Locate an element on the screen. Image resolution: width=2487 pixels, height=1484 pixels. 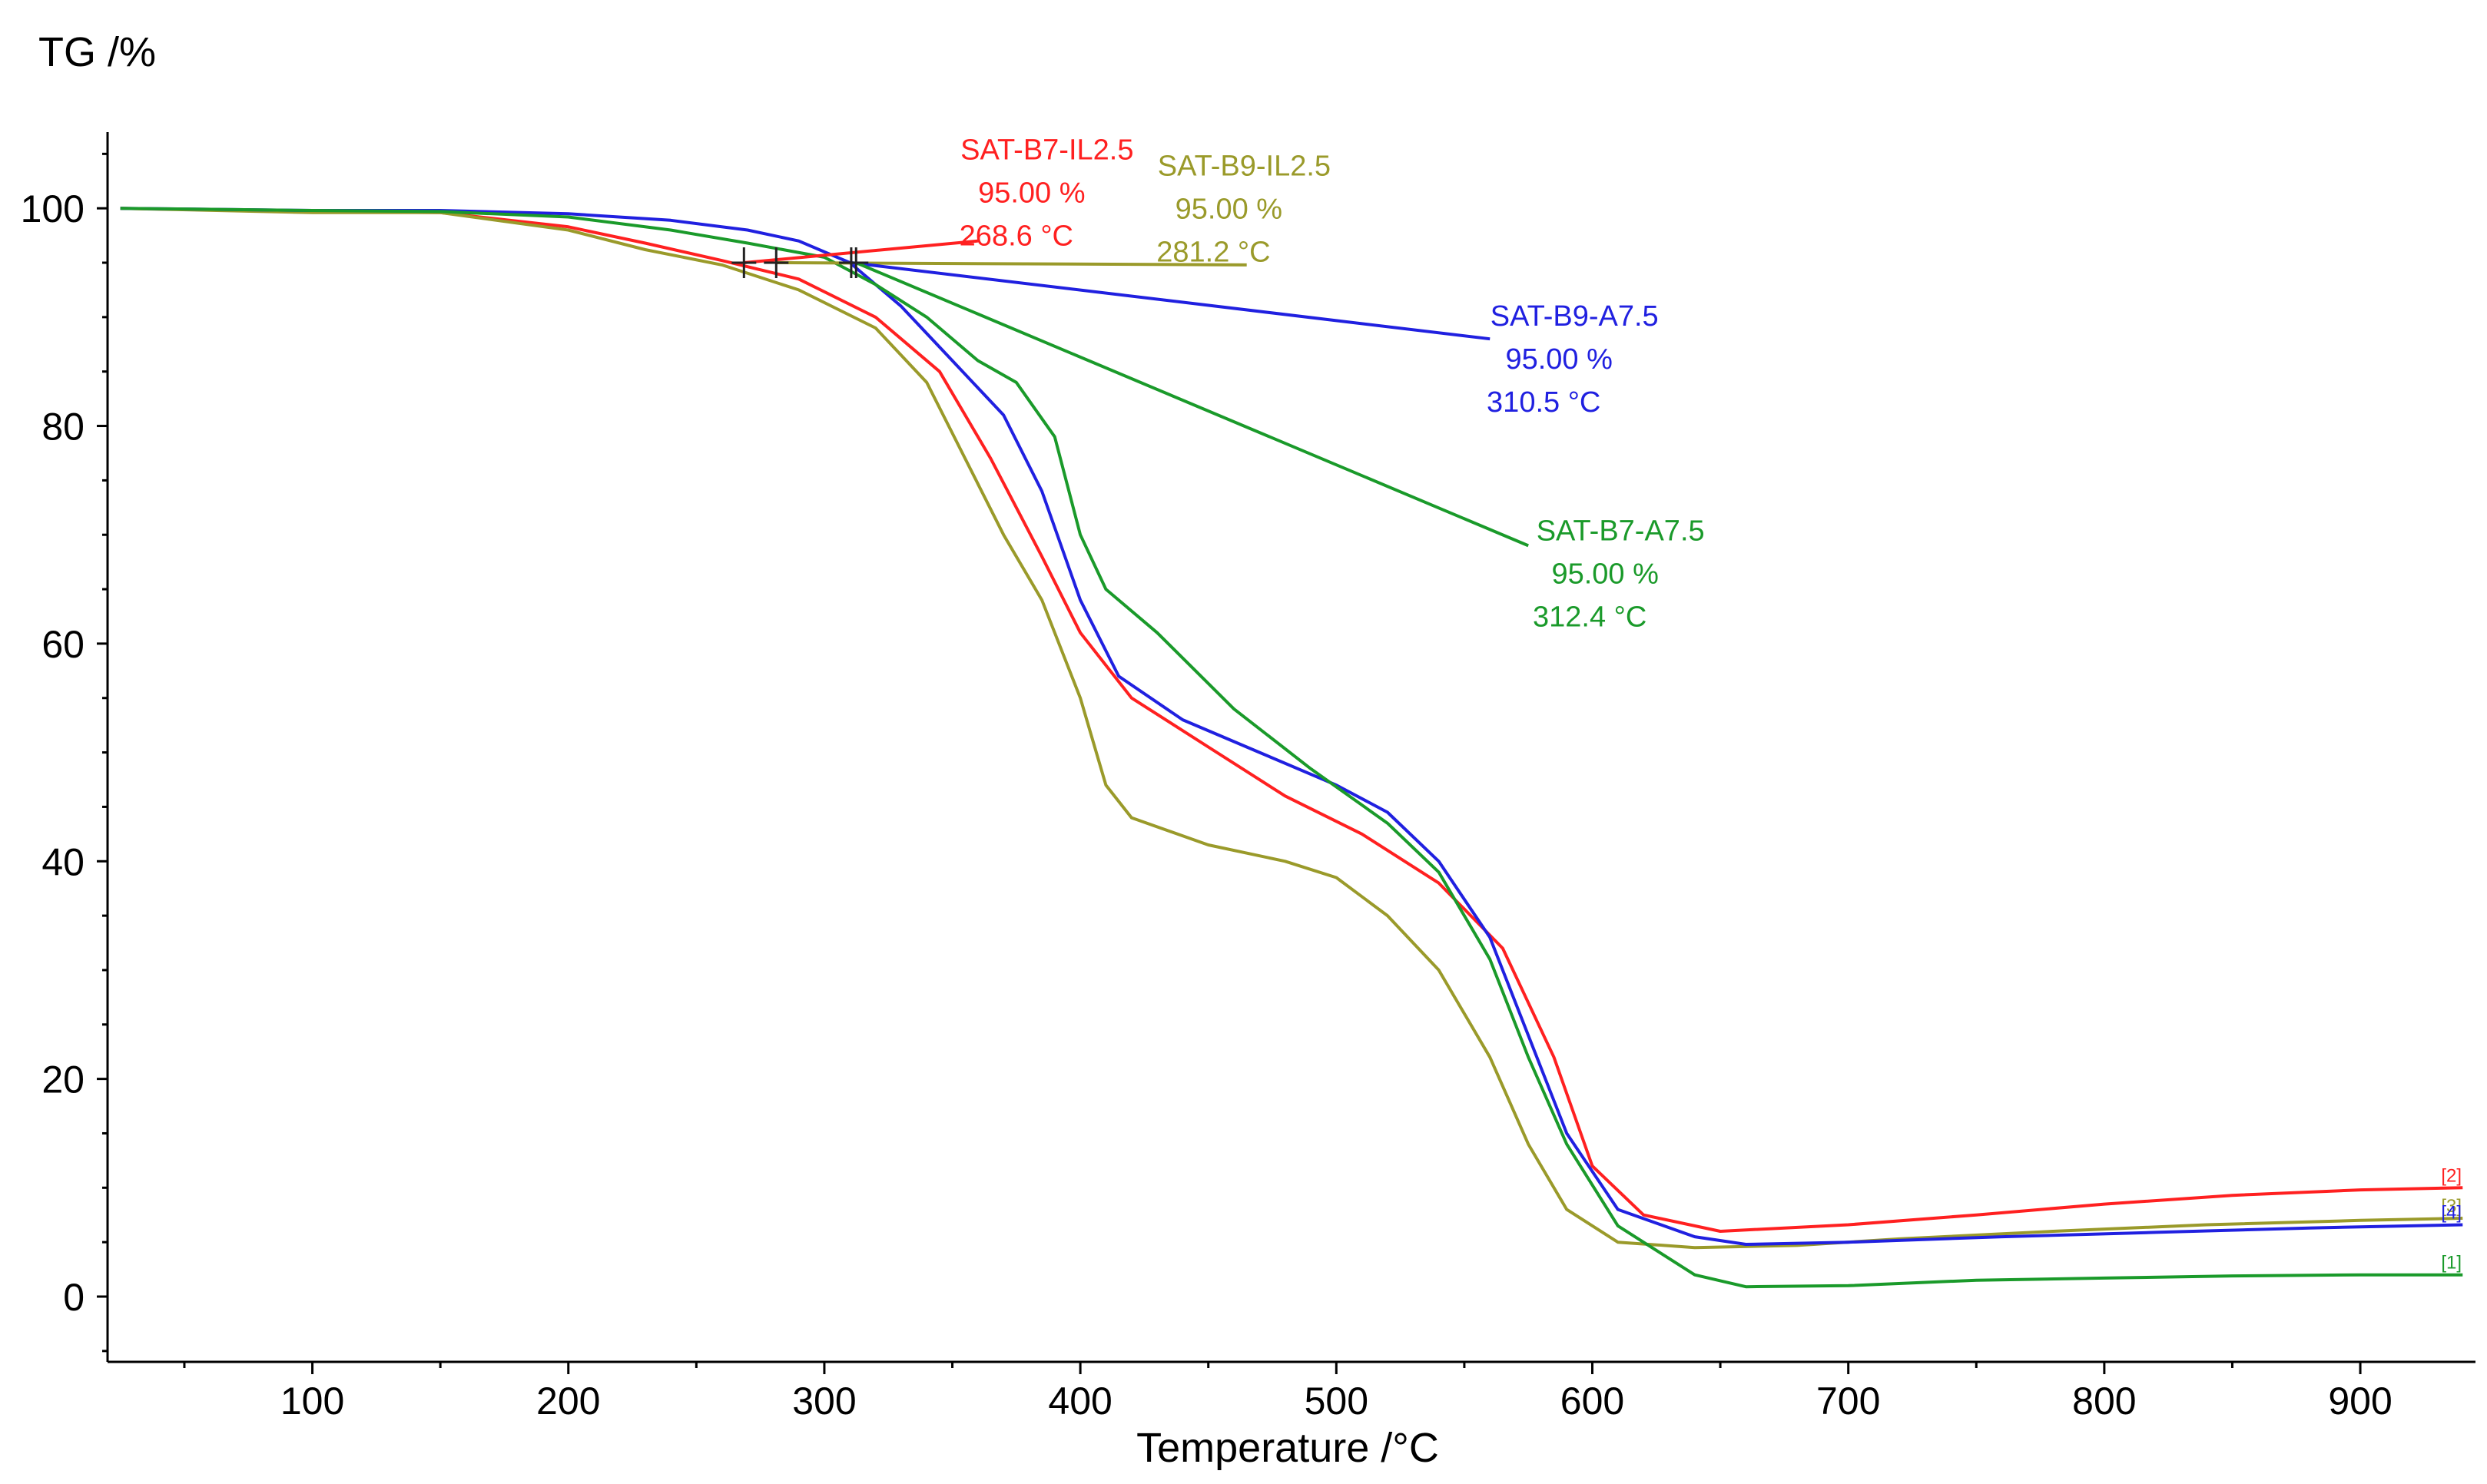
onset-temp-label: 268.6 °C is located at coordinates (1016, 236).